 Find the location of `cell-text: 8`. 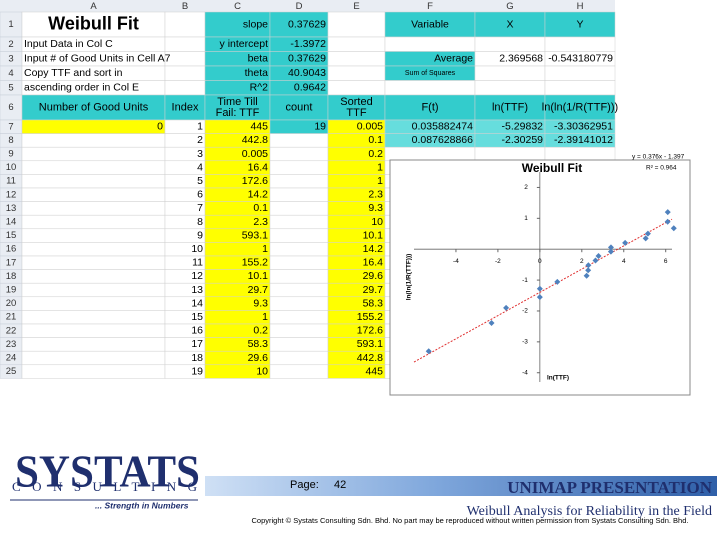

cell-text: 8 is located at coordinates (200, 222).